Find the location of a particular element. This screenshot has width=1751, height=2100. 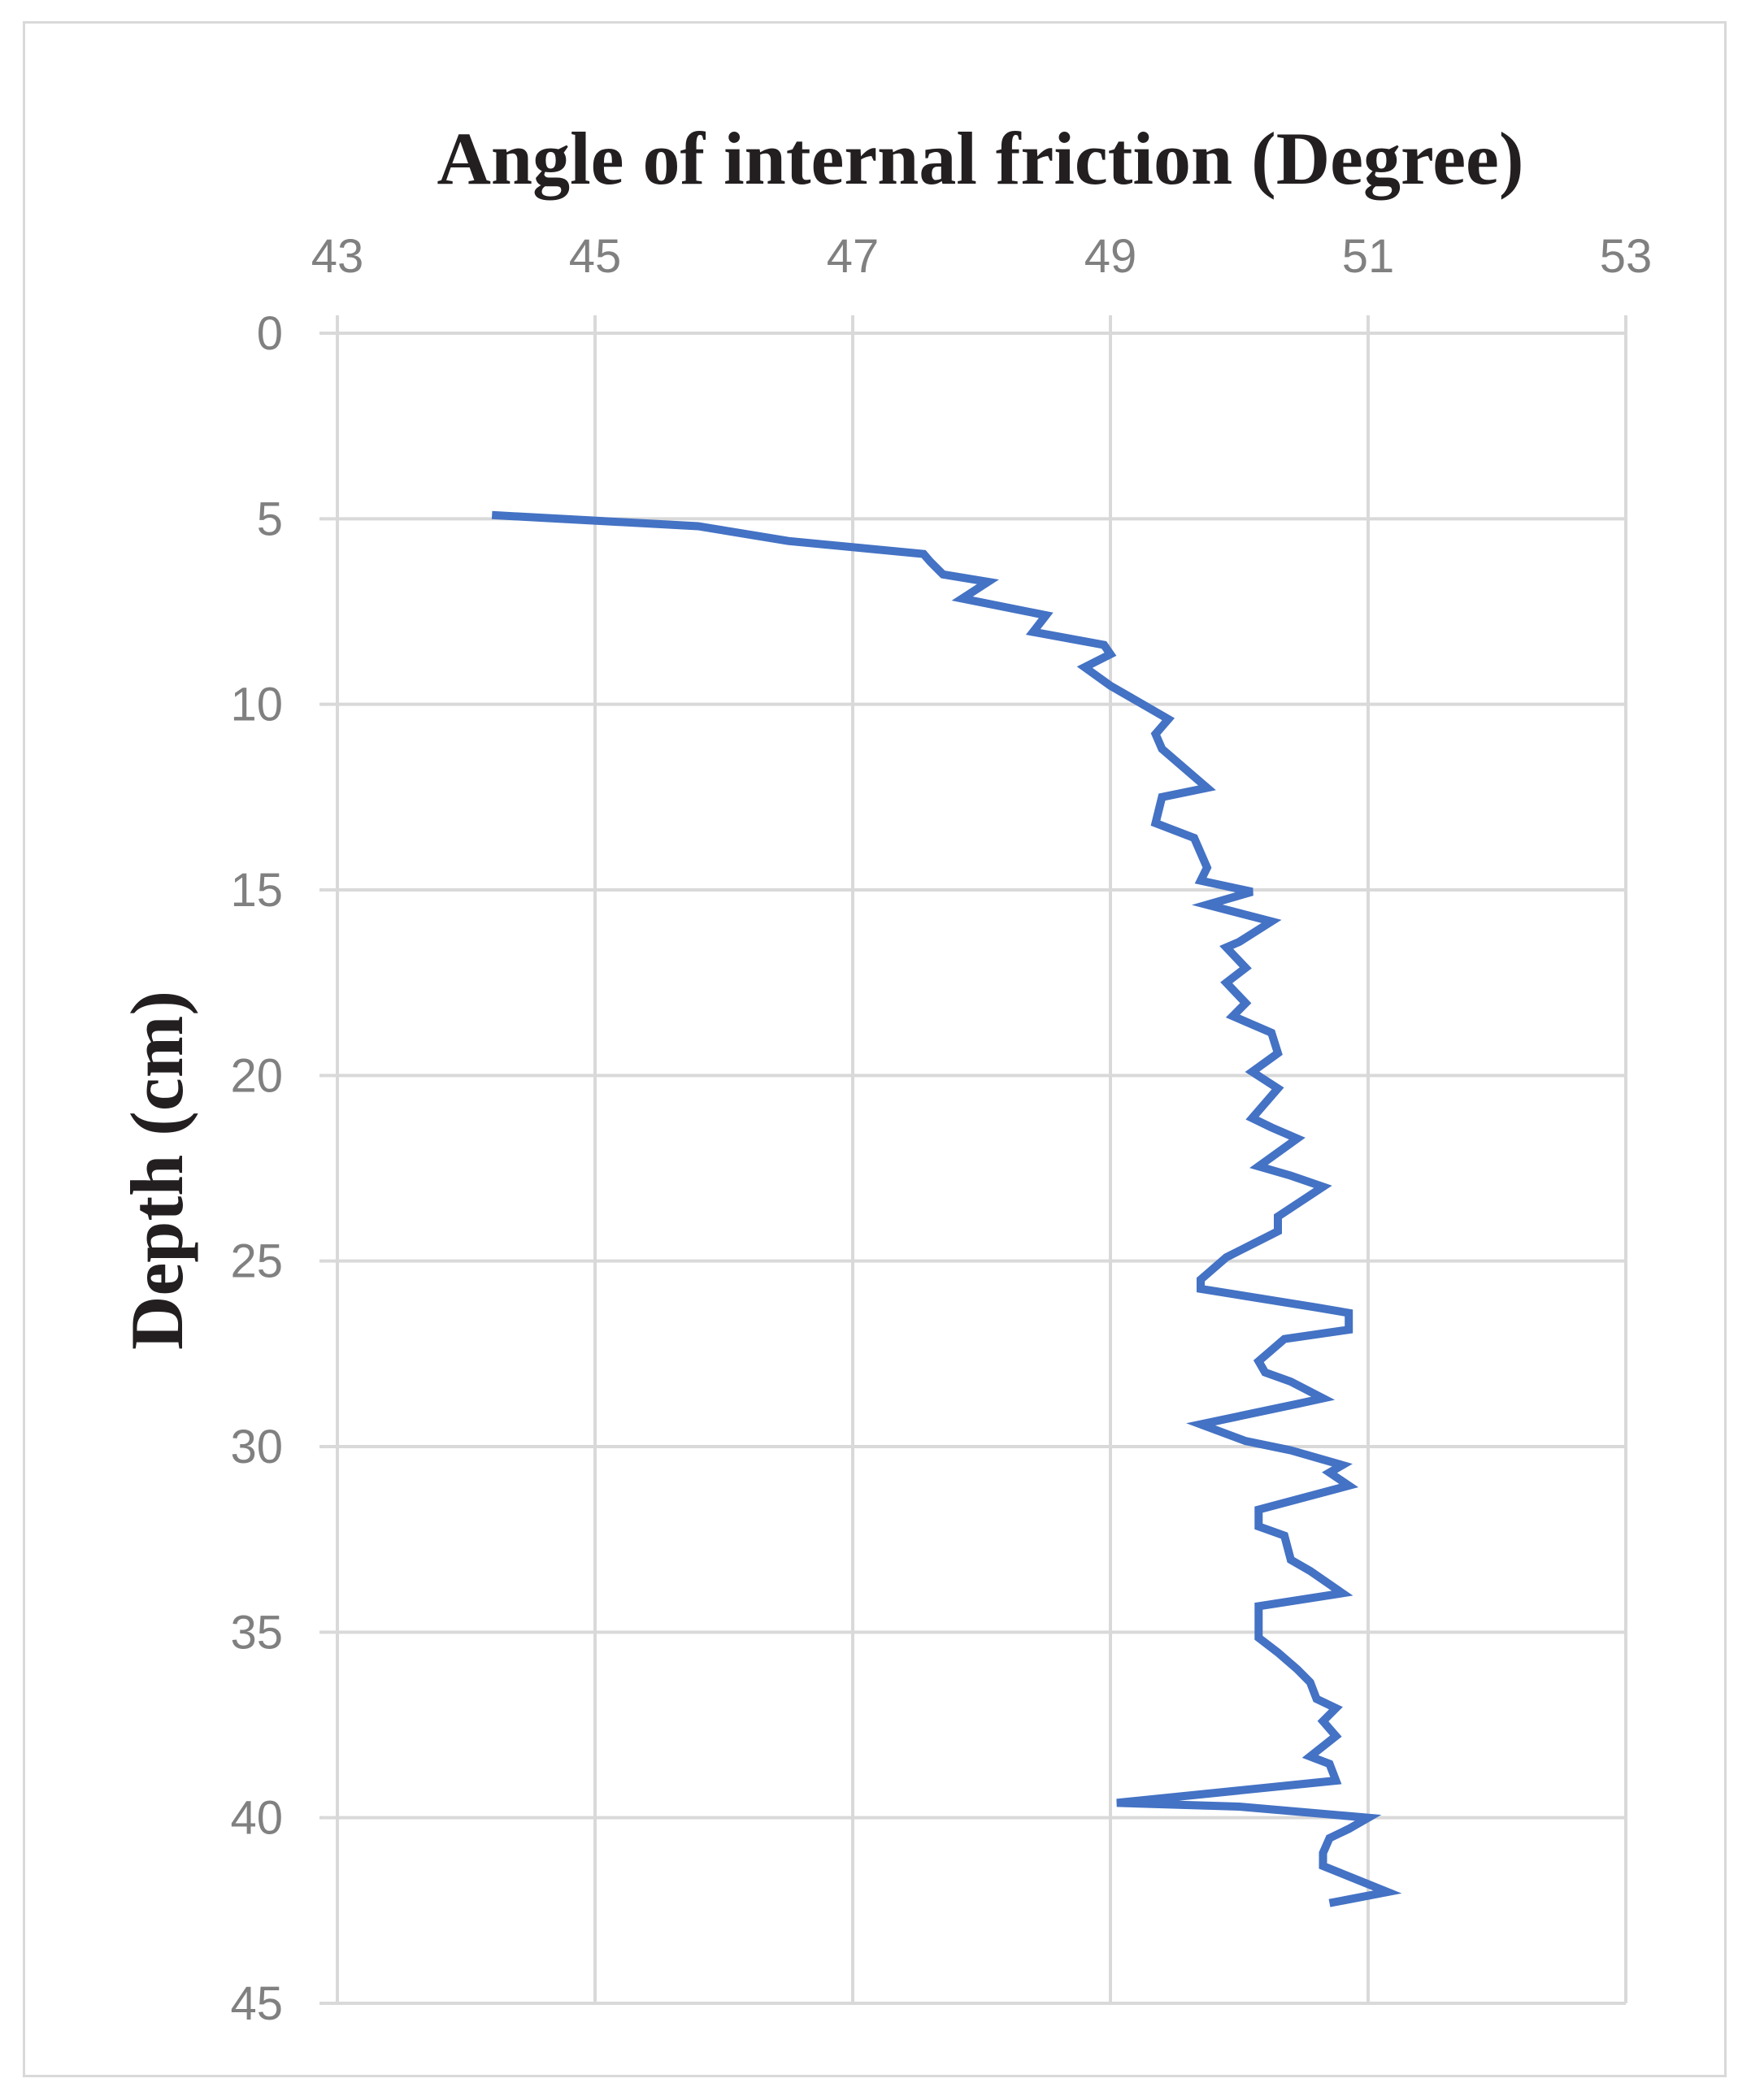

y-tick-label: 0 is located at coordinates (270, 333).